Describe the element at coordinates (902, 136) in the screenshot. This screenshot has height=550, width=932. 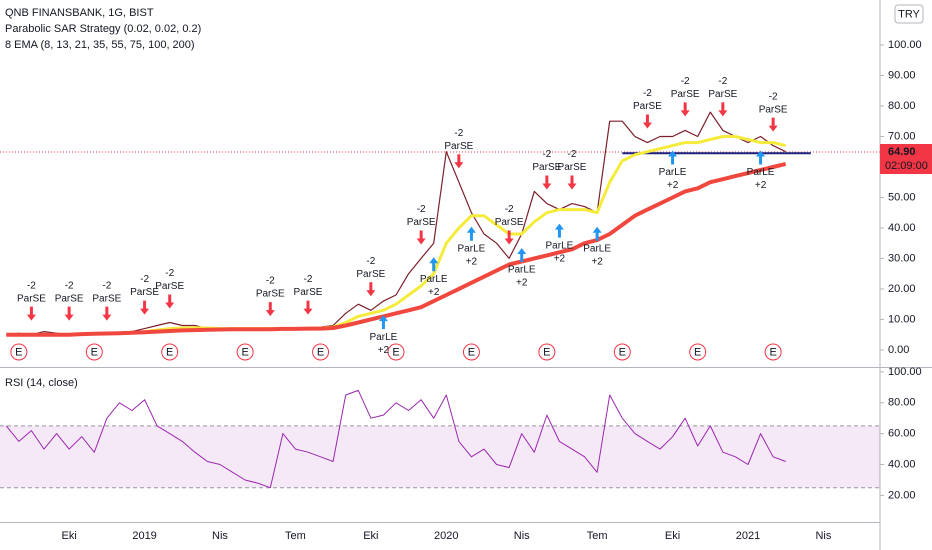
I see `y-tick-label: 70.00` at that location.